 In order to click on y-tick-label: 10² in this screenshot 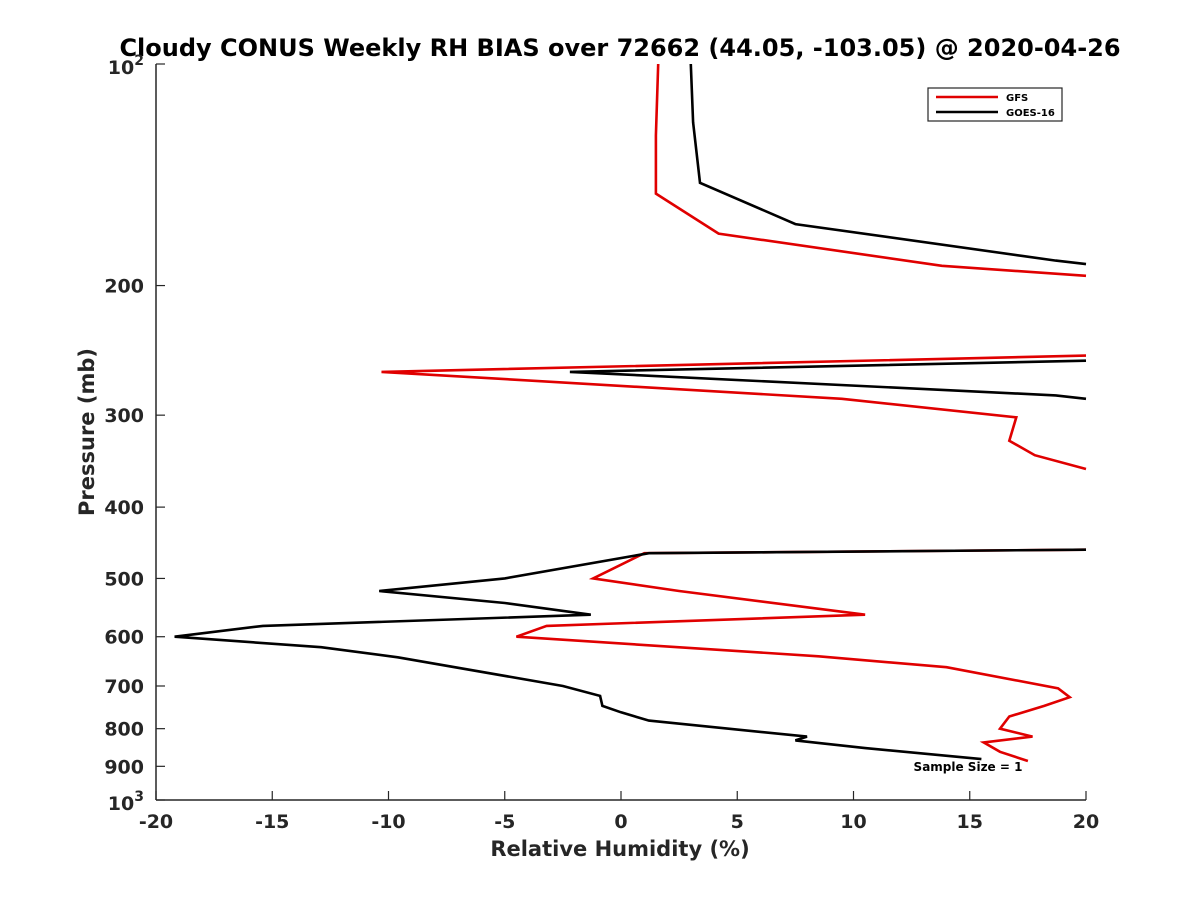, I will do `click(126, 66)`.